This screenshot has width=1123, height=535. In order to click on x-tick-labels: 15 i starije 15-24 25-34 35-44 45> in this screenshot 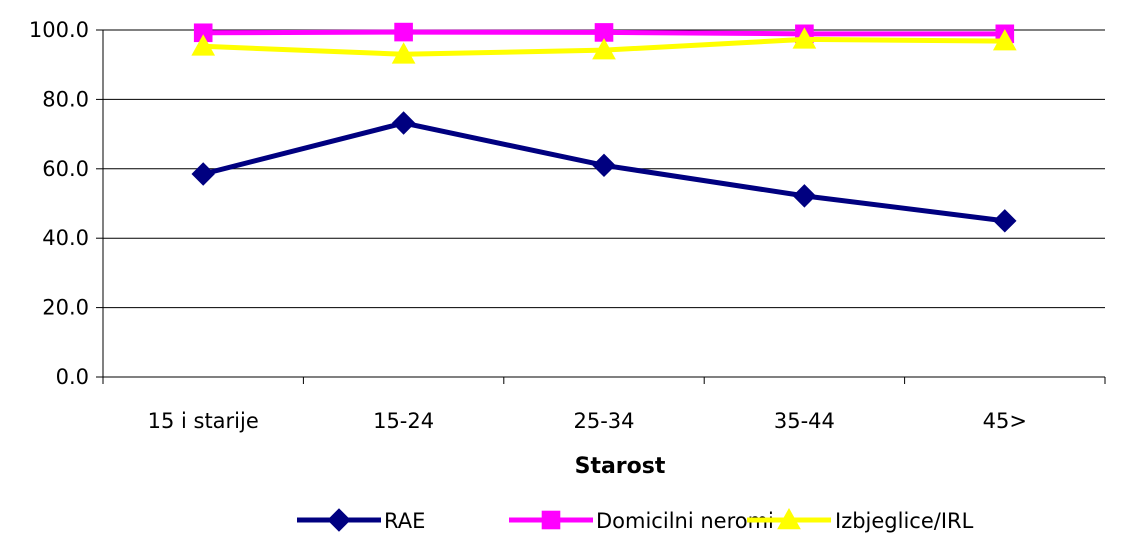, I will do `click(587, 421)`.